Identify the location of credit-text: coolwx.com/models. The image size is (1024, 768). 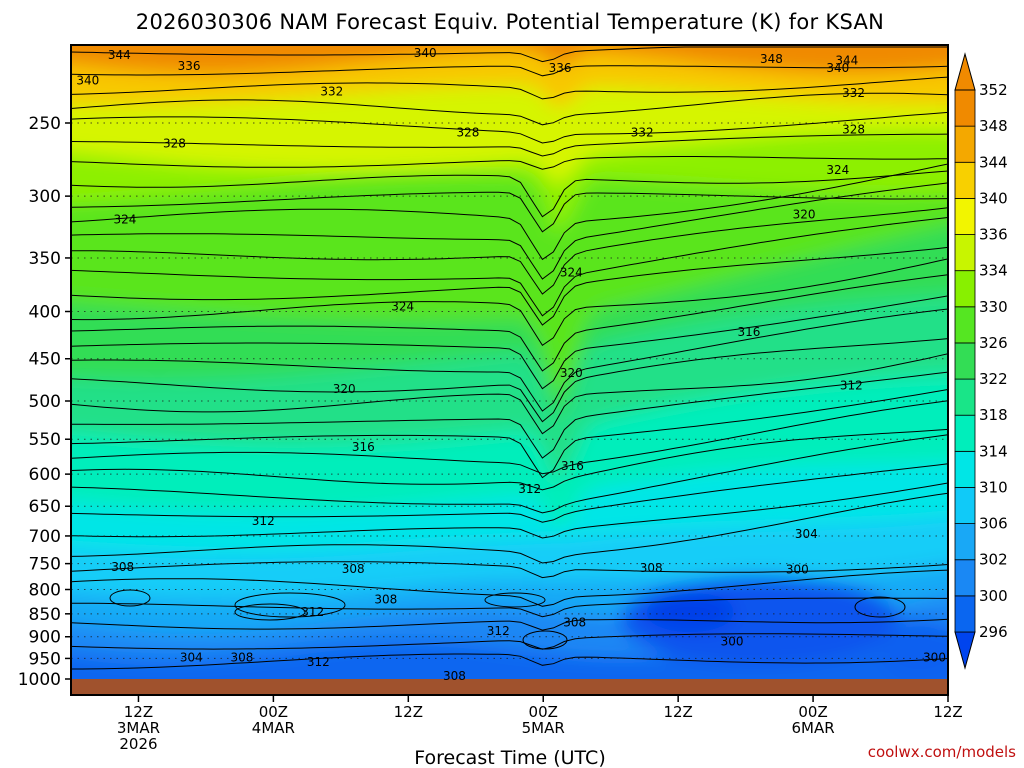
(942, 752).